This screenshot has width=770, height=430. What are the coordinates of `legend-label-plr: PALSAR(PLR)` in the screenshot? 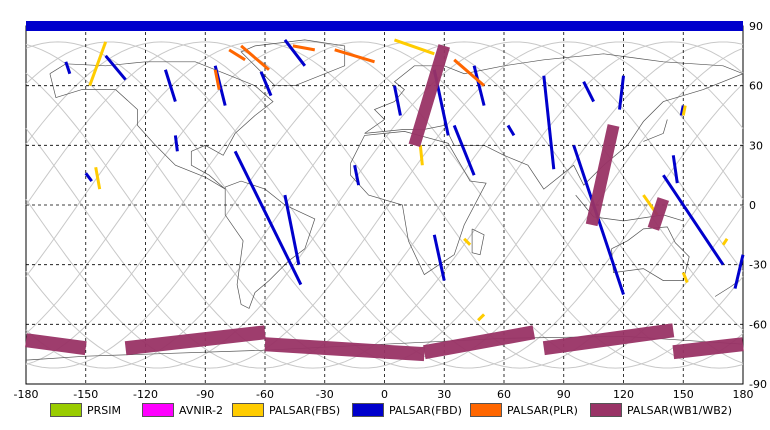 It's located at (542, 410).